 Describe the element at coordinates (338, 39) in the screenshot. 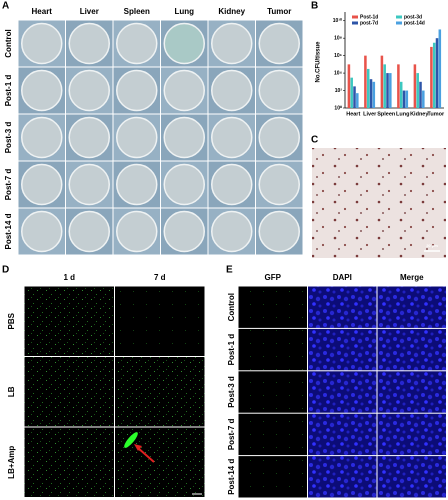

I see `y-tick-label: 10⁸` at that location.